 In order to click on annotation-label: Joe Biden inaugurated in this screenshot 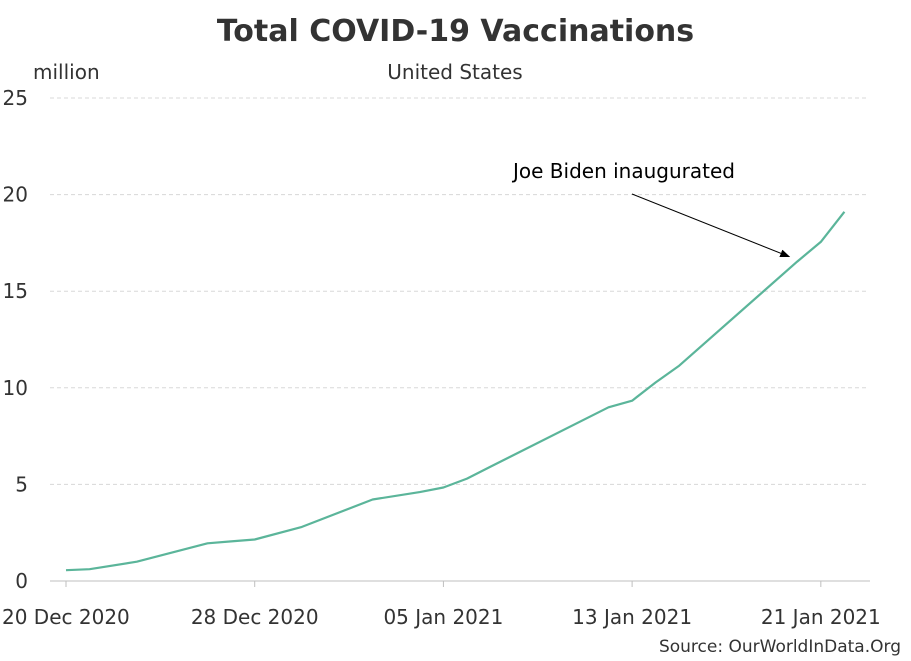, I will do `click(623, 171)`.